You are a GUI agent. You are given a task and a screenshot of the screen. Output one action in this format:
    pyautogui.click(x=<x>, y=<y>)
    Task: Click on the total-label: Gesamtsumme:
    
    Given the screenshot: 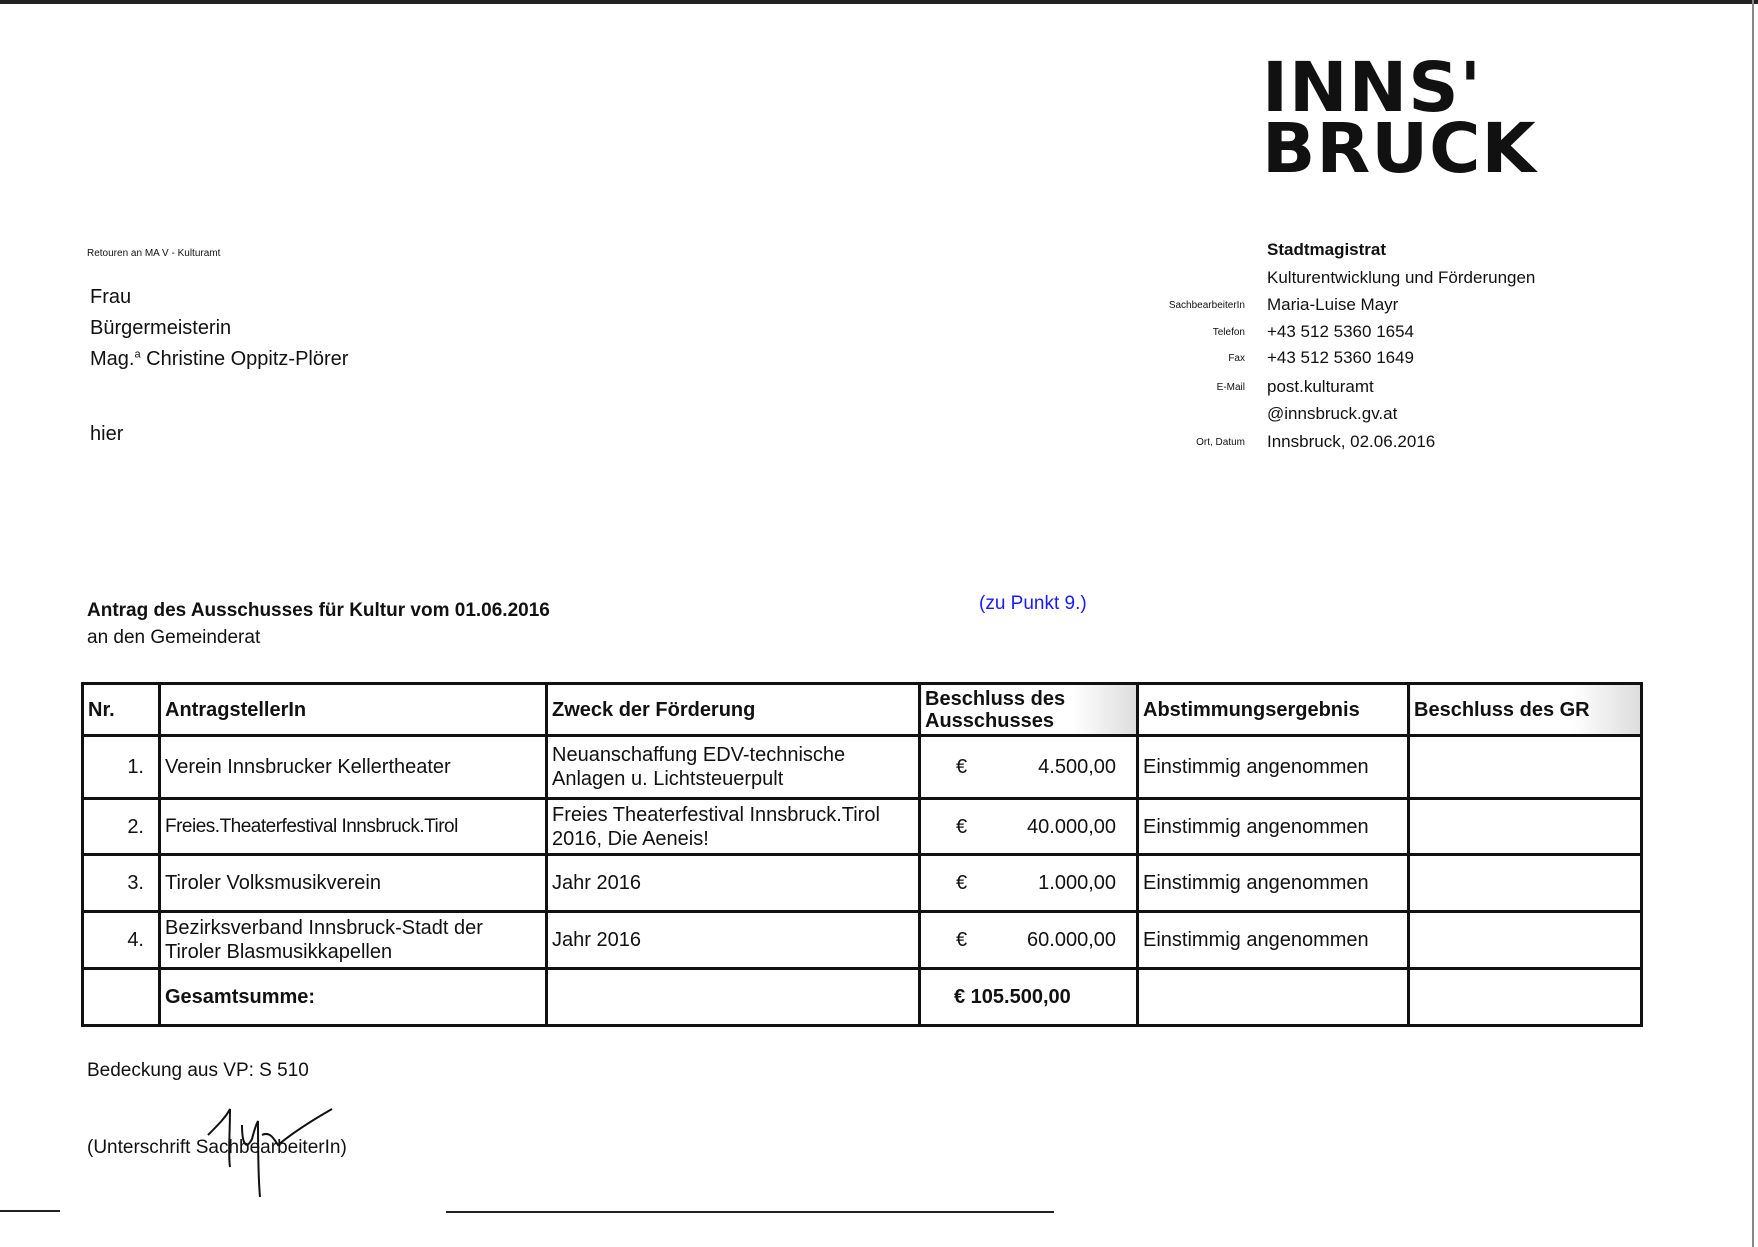 What is the action you would take?
    pyautogui.click(x=353, y=997)
    